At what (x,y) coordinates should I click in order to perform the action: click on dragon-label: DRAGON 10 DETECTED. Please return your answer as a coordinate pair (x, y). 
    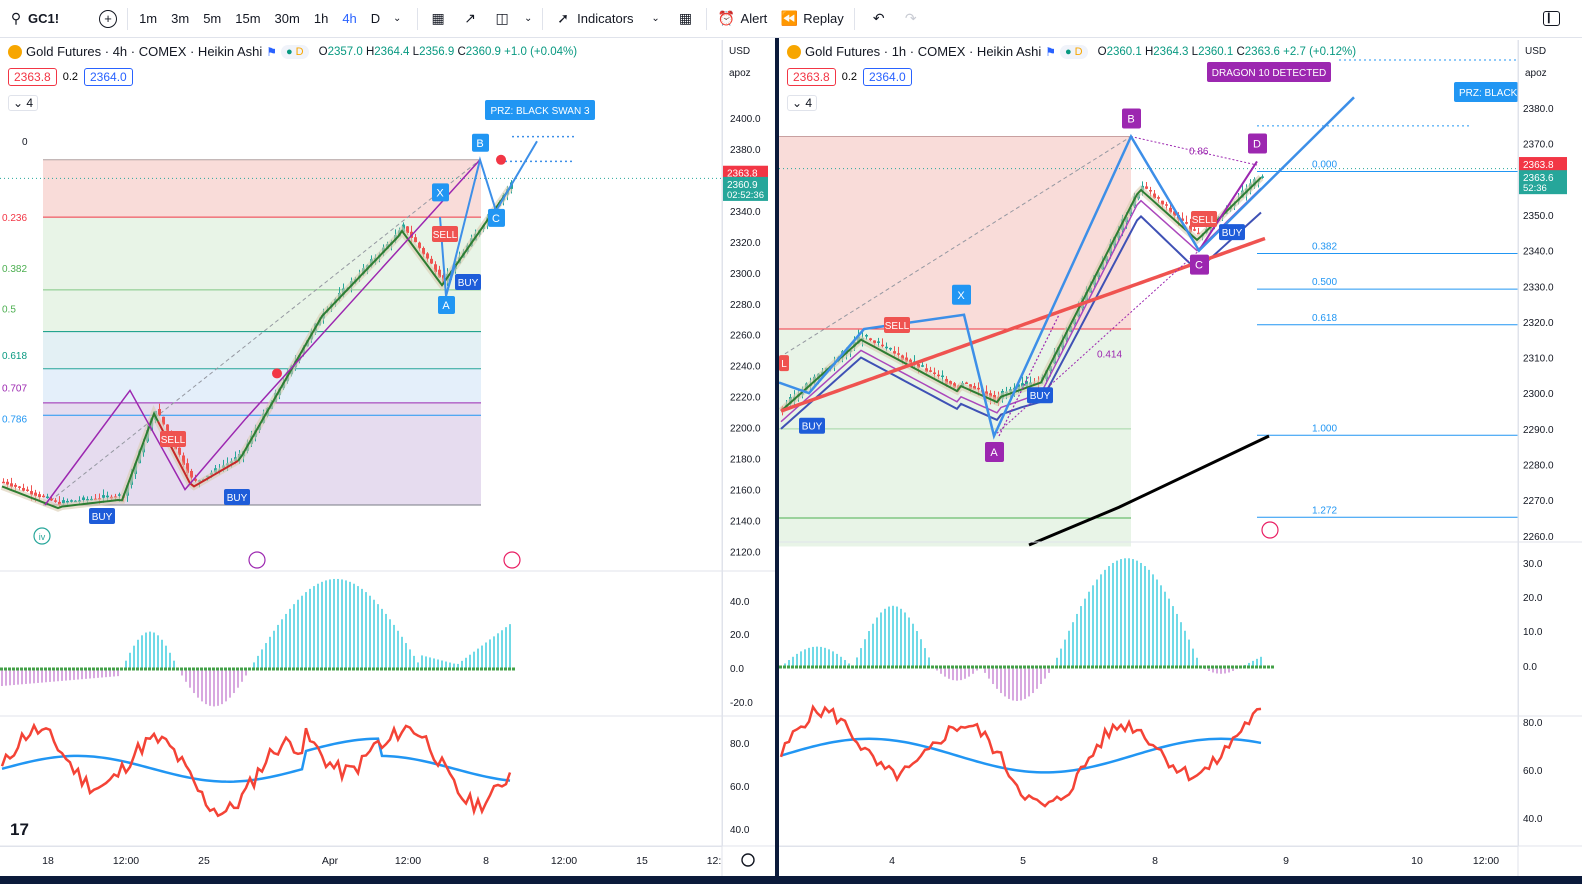
    Looking at the image, I should click on (1269, 73).